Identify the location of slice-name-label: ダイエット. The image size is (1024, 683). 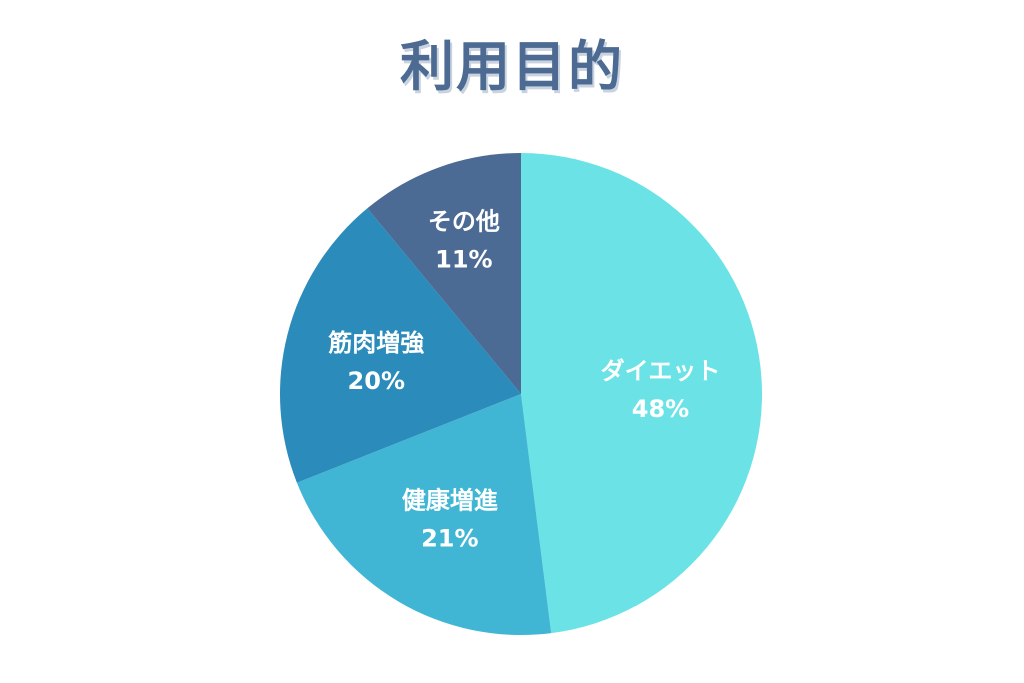
(661, 371).